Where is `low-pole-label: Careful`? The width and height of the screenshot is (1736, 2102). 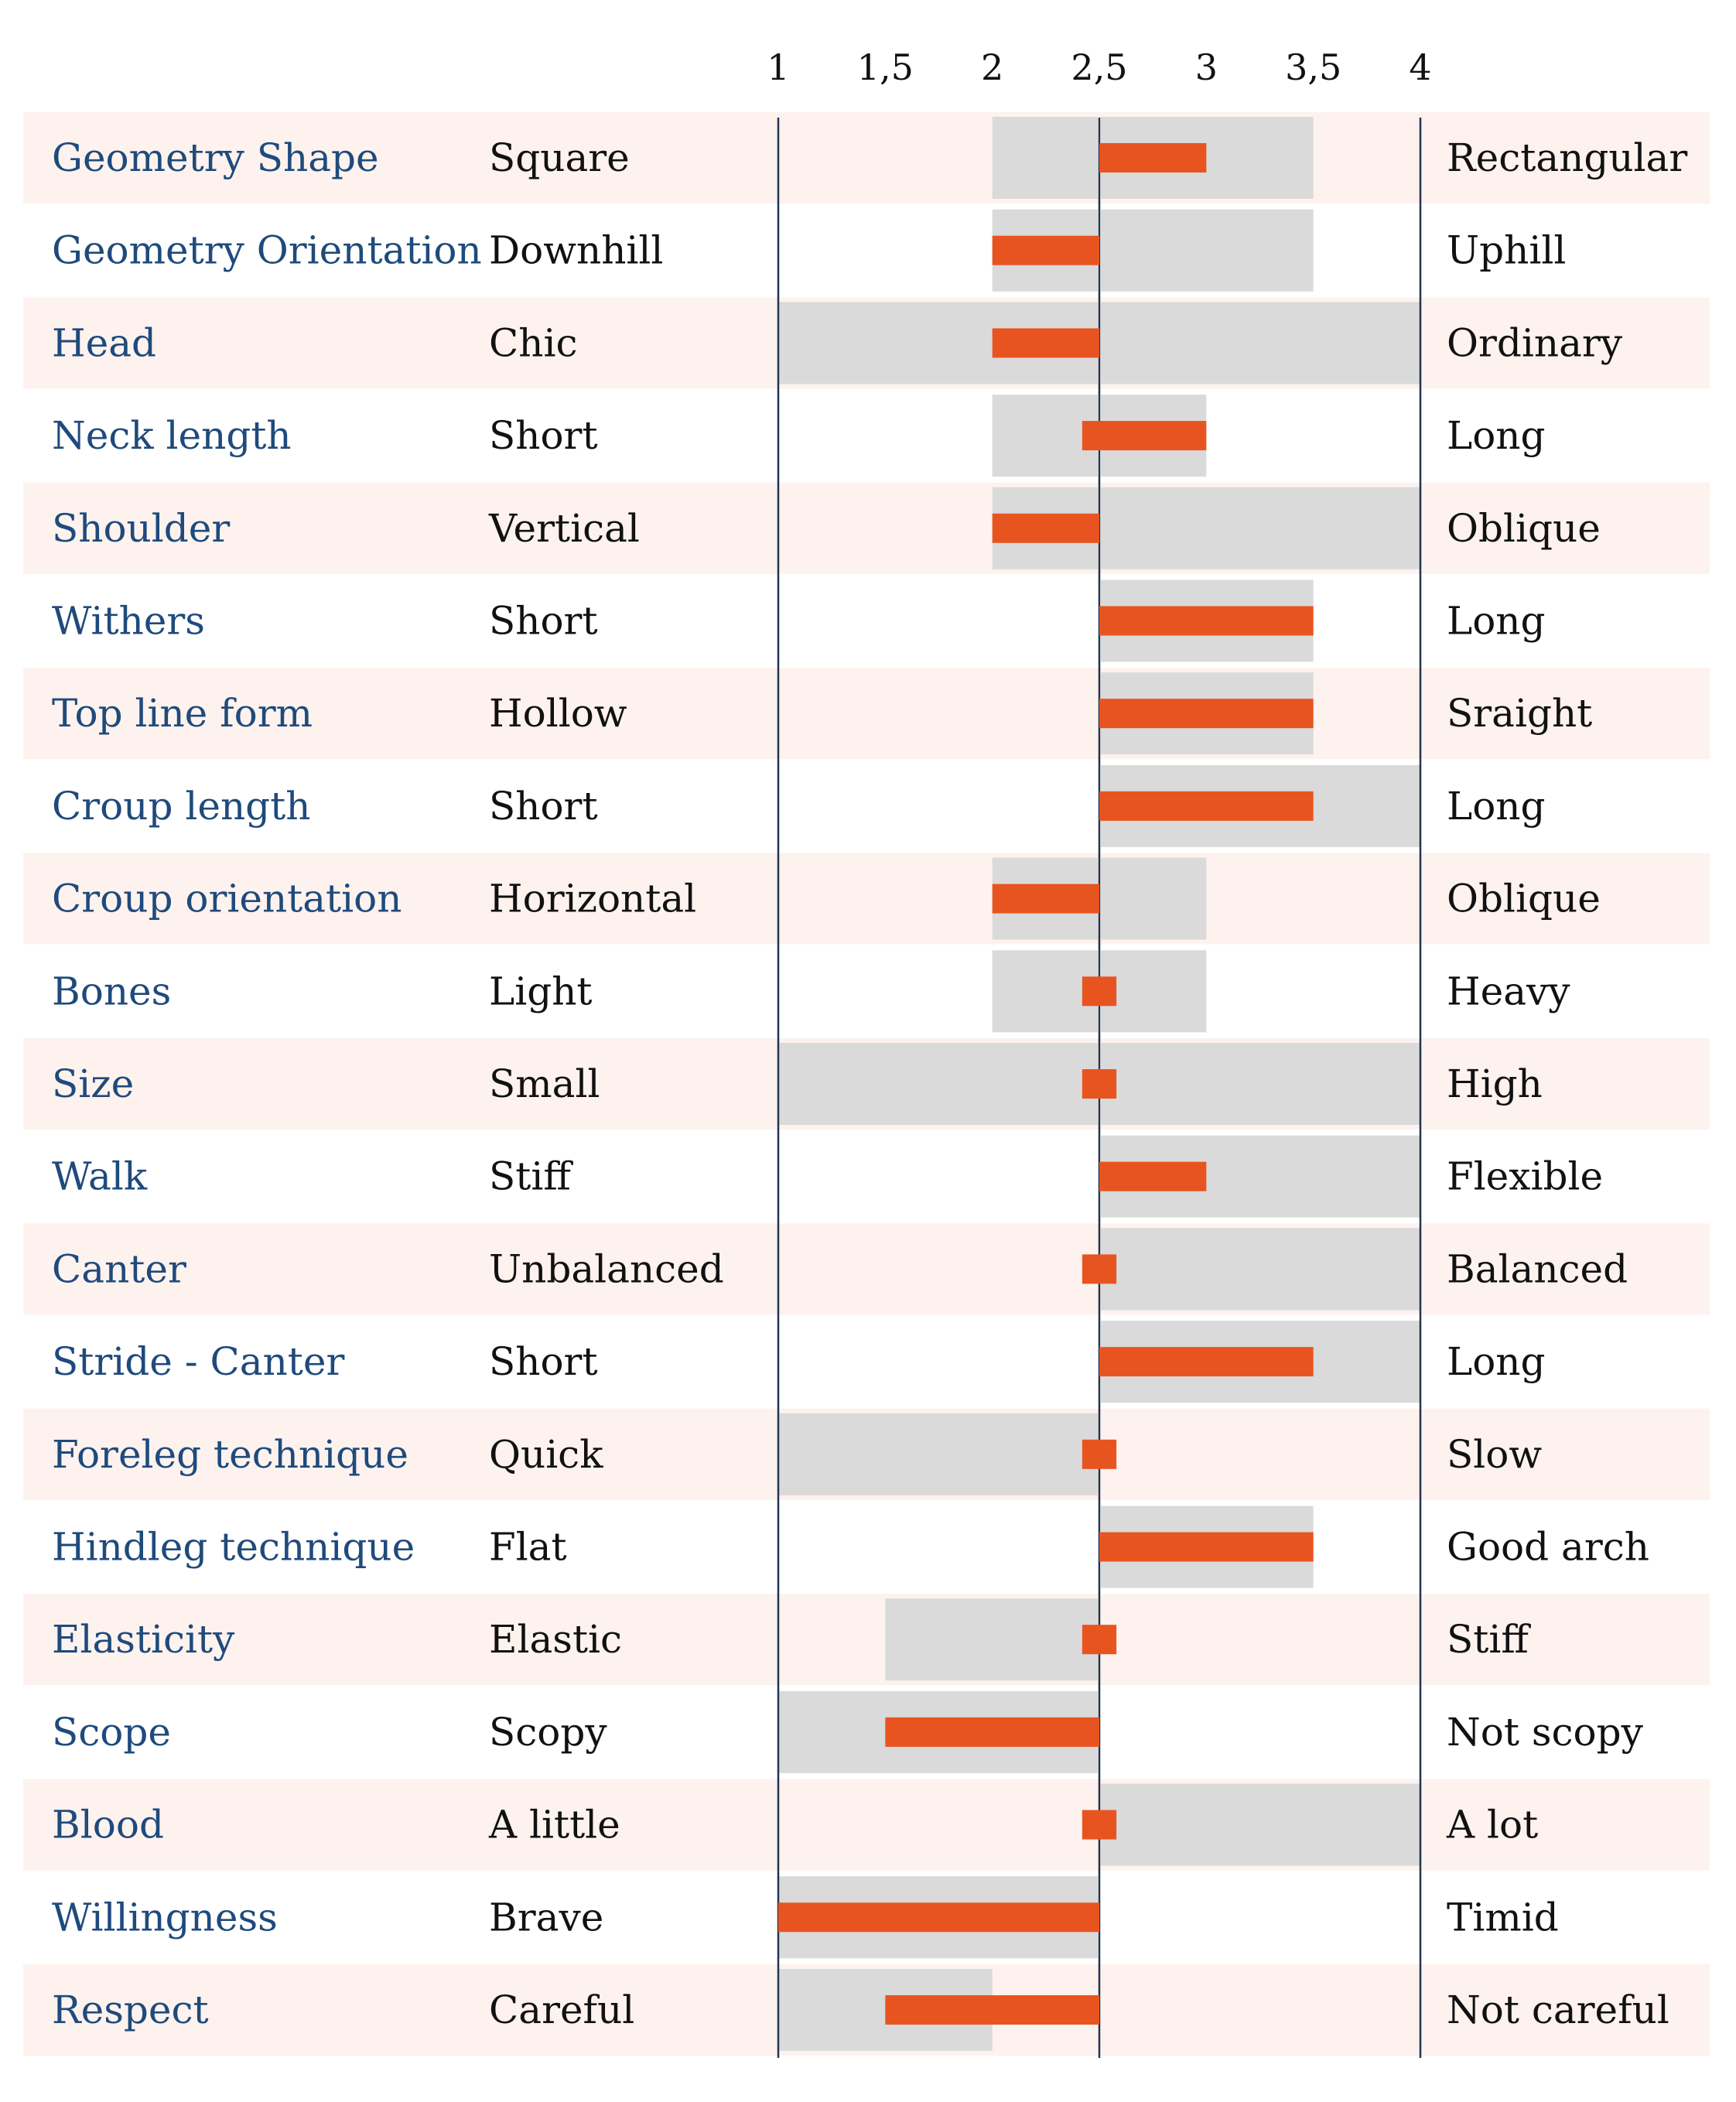 low-pole-label: Careful is located at coordinates (561, 2010).